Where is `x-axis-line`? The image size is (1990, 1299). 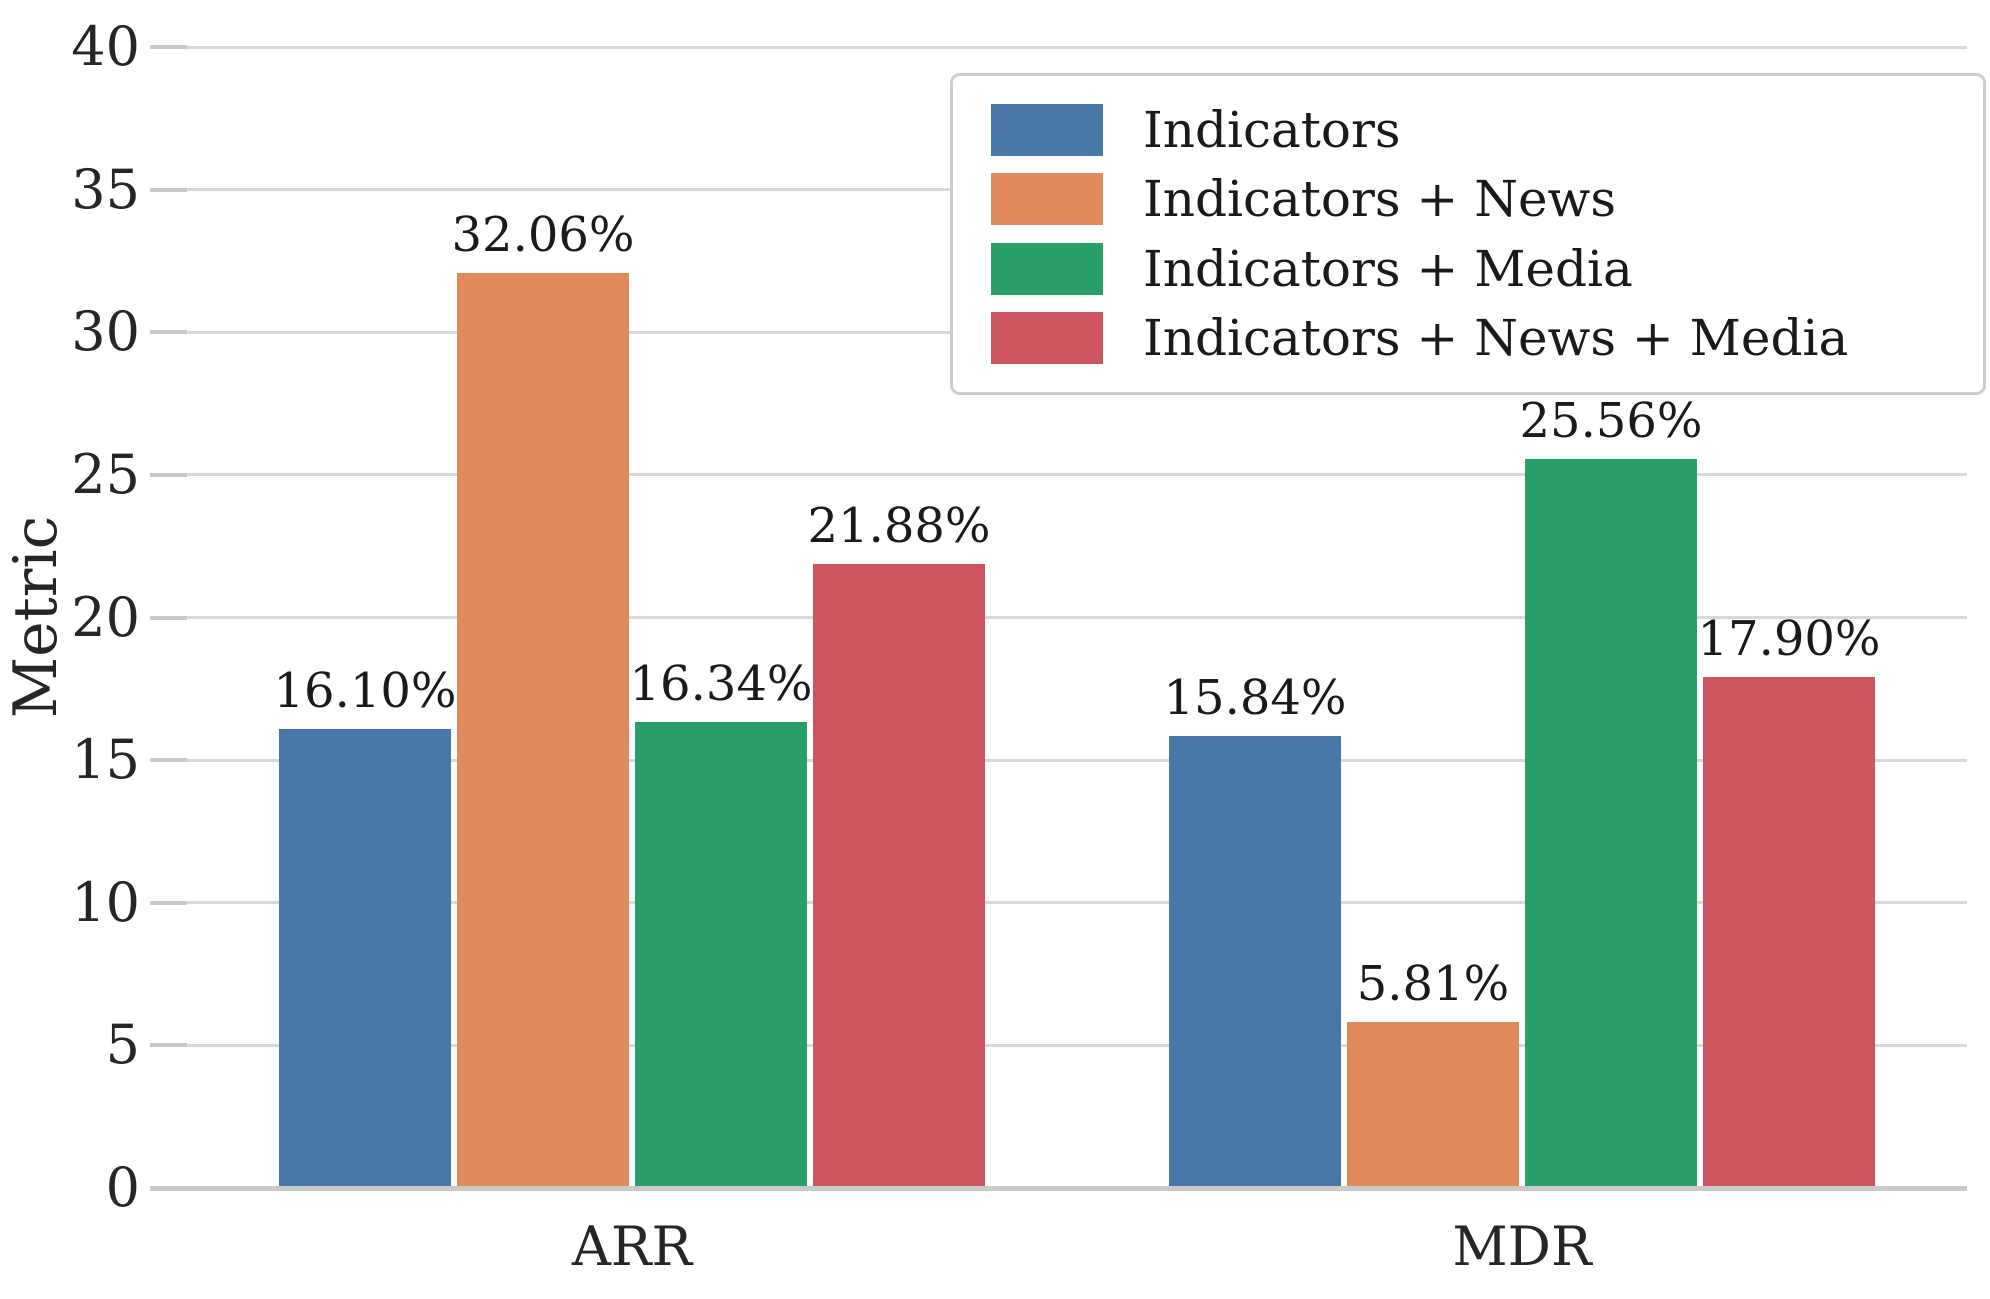 x-axis-line is located at coordinates (1058, 1188).